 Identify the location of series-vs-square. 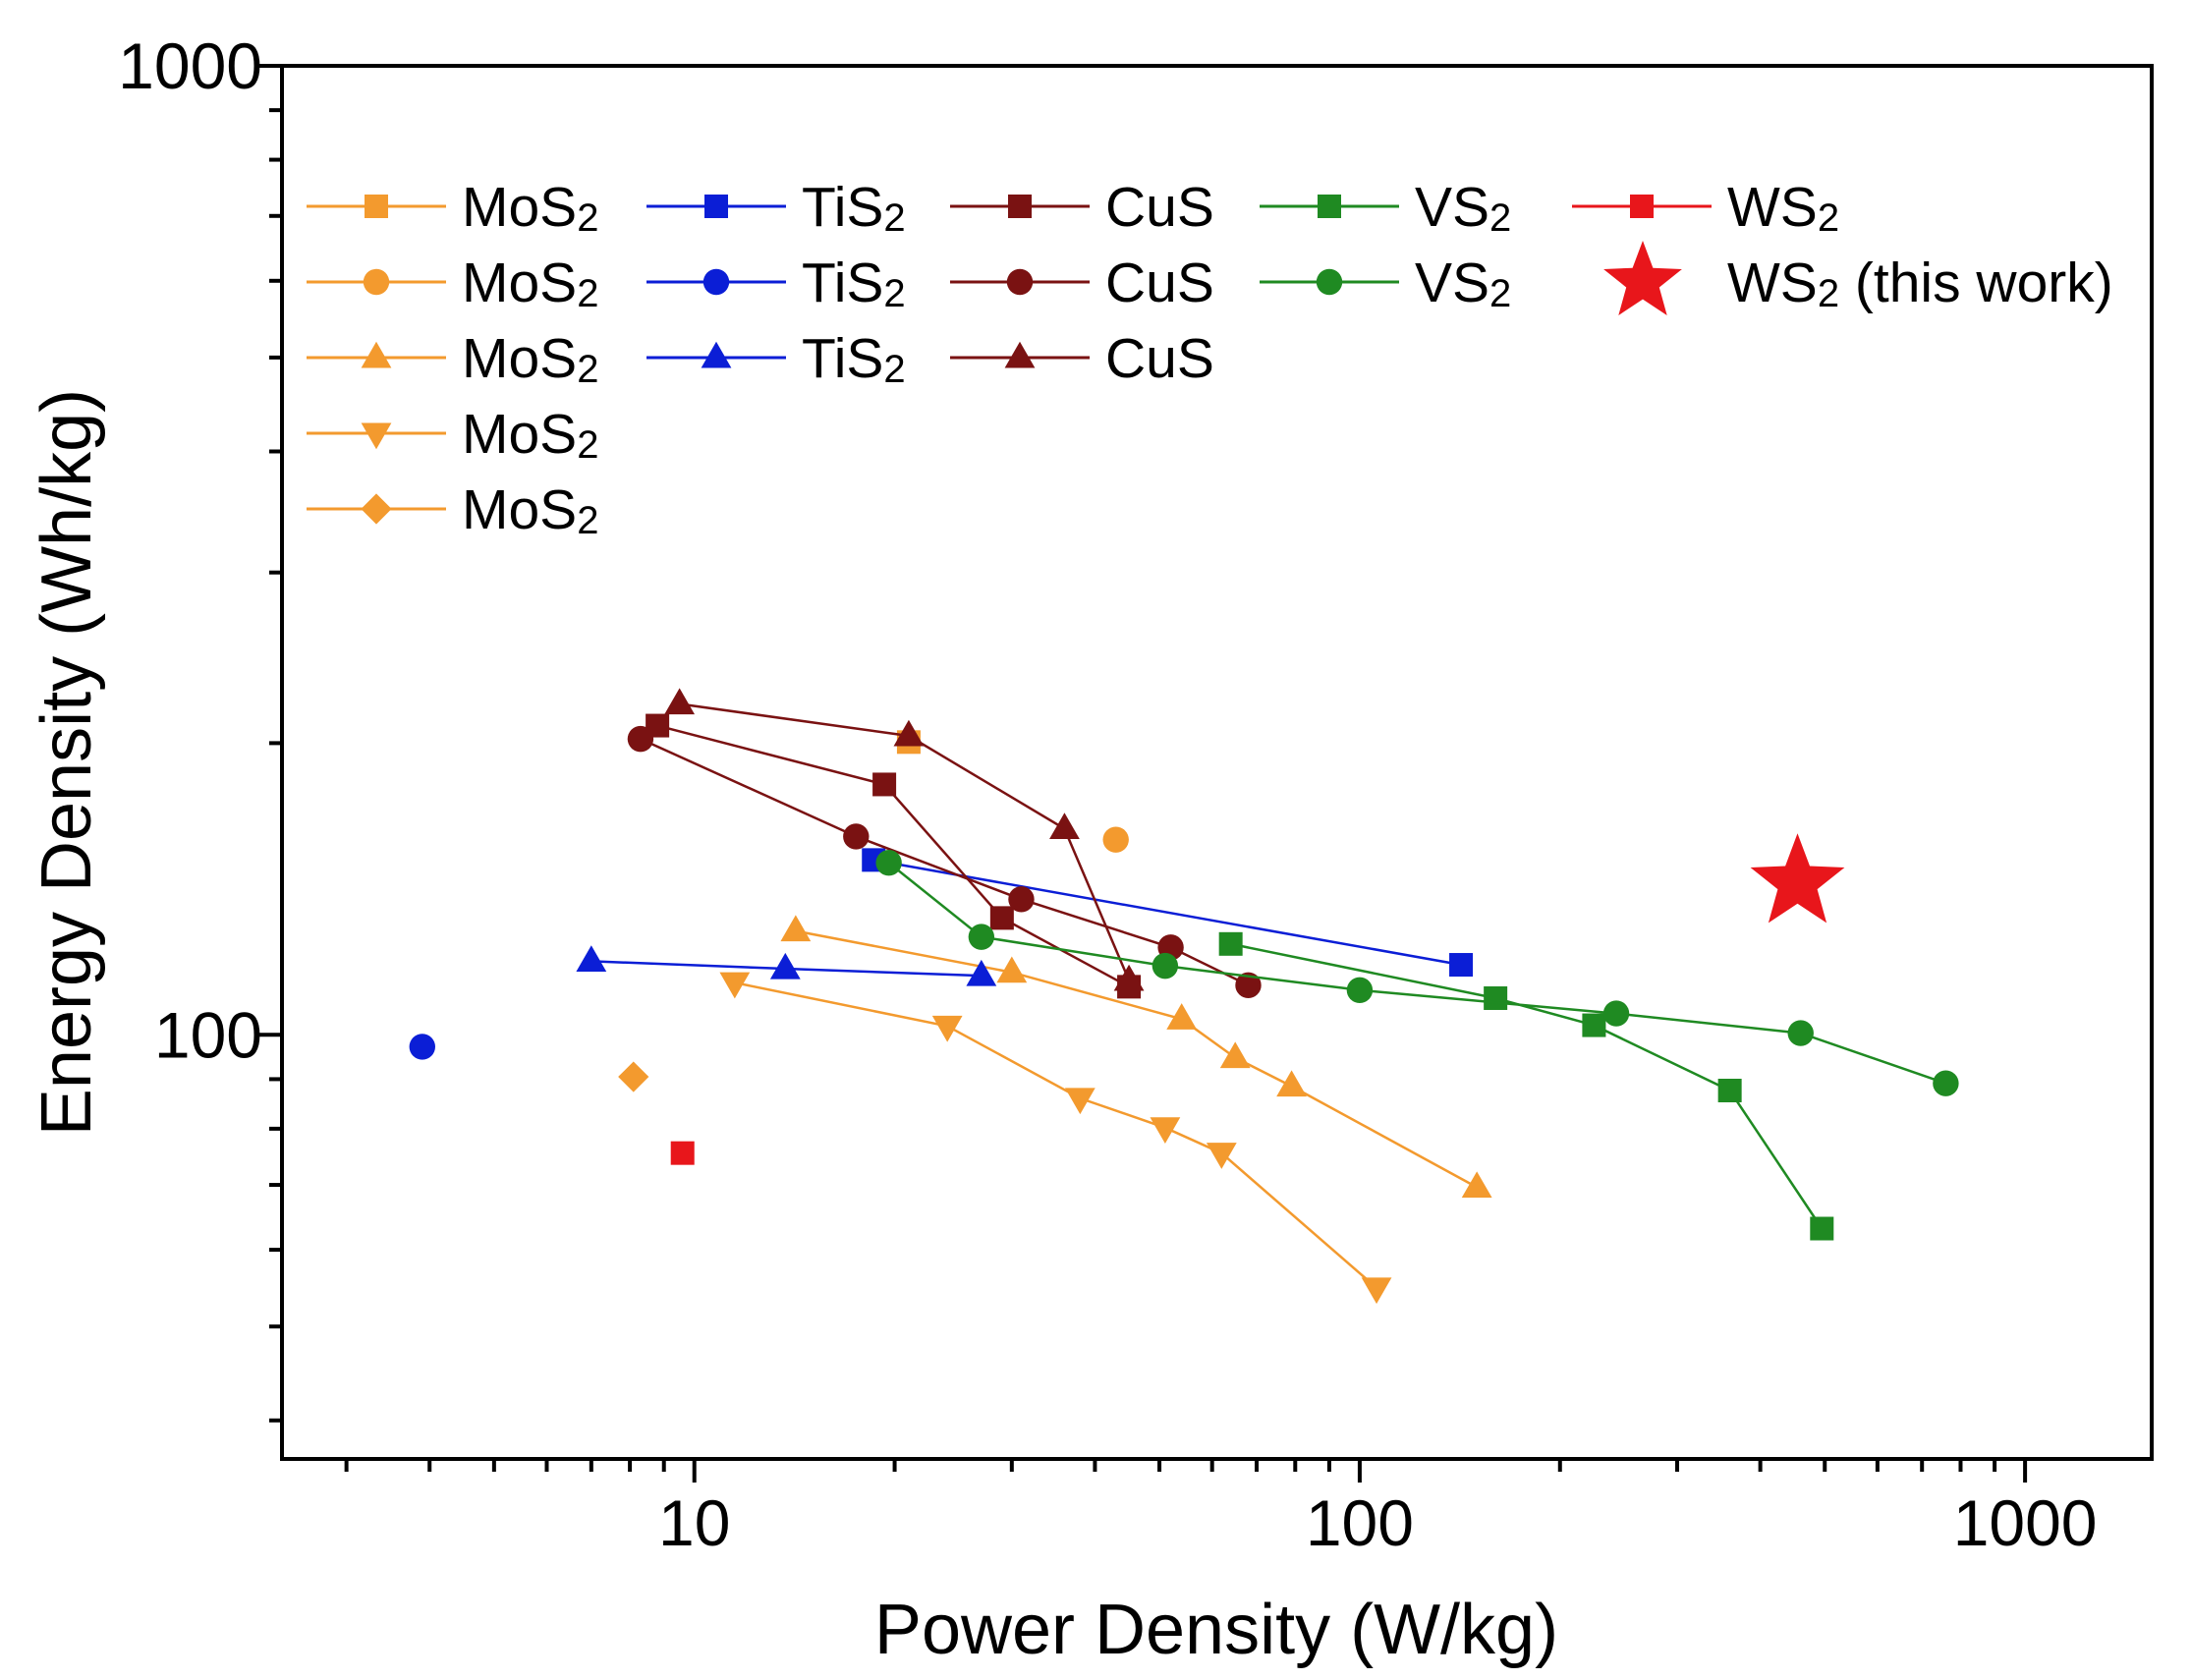
(1526, 1086).